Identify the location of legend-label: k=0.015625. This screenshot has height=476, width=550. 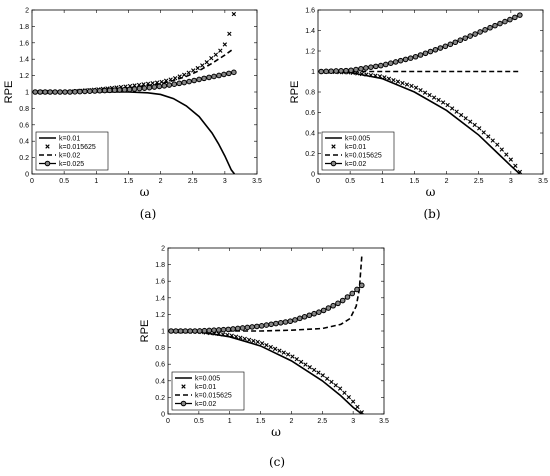
(77, 147).